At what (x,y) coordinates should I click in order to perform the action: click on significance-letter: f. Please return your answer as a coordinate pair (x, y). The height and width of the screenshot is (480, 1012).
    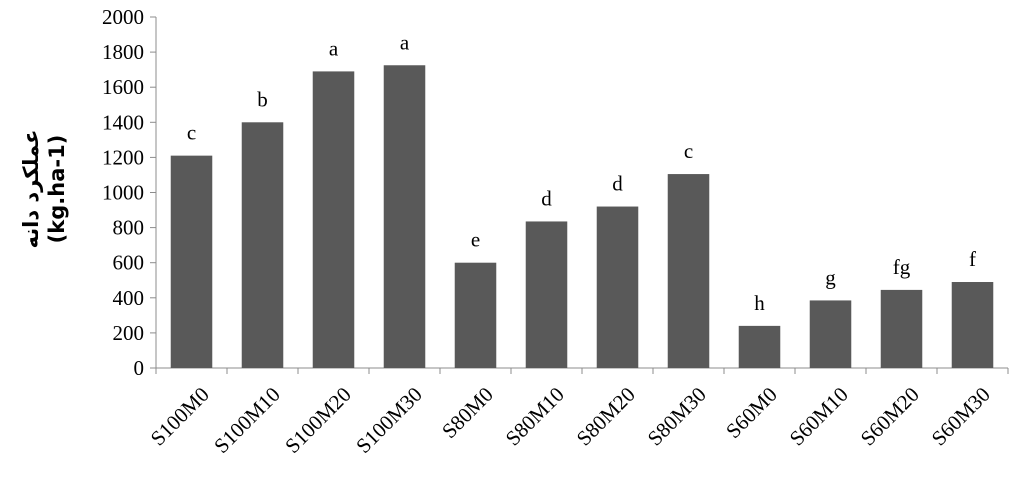
    Looking at the image, I should click on (972, 259).